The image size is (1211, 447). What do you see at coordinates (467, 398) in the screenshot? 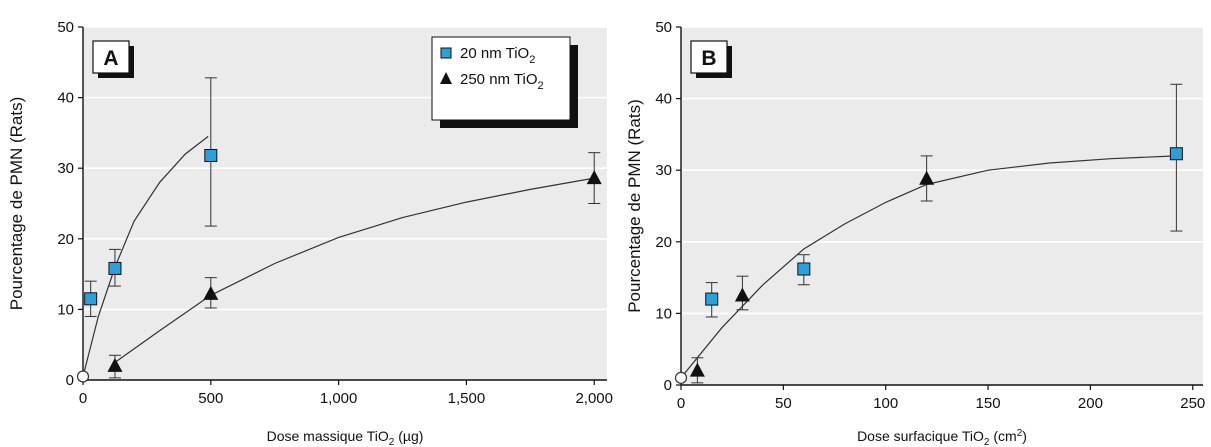
I see `x-tick-label: 1,500` at bounding box center [467, 398].